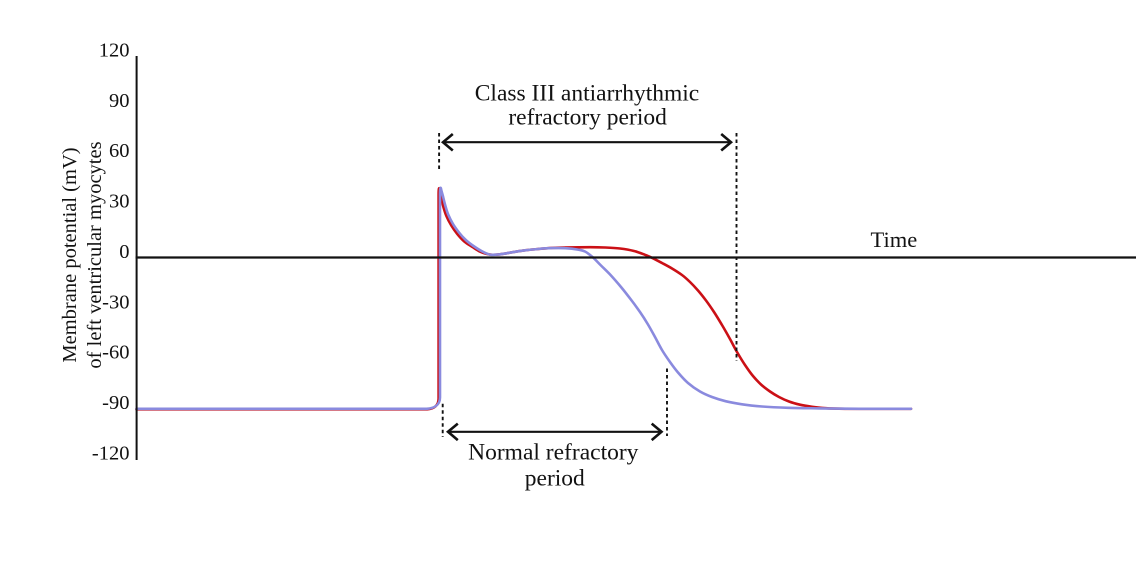  What do you see at coordinates (587, 118) in the screenshot?
I see `svg-text: refractory period` at bounding box center [587, 118].